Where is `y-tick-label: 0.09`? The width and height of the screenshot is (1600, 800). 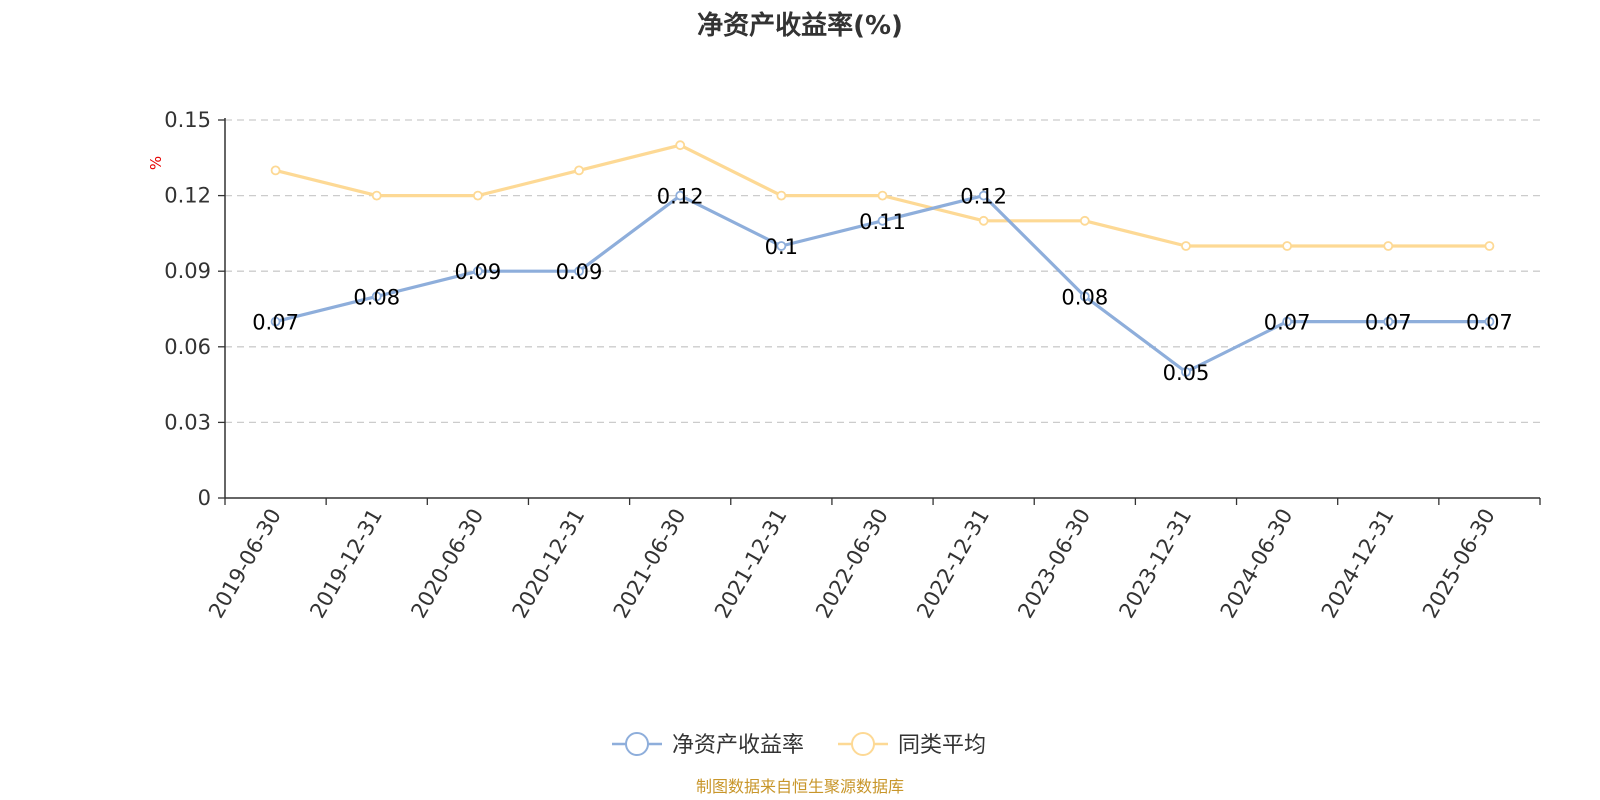
y-tick-label: 0.09 is located at coordinates (187, 271).